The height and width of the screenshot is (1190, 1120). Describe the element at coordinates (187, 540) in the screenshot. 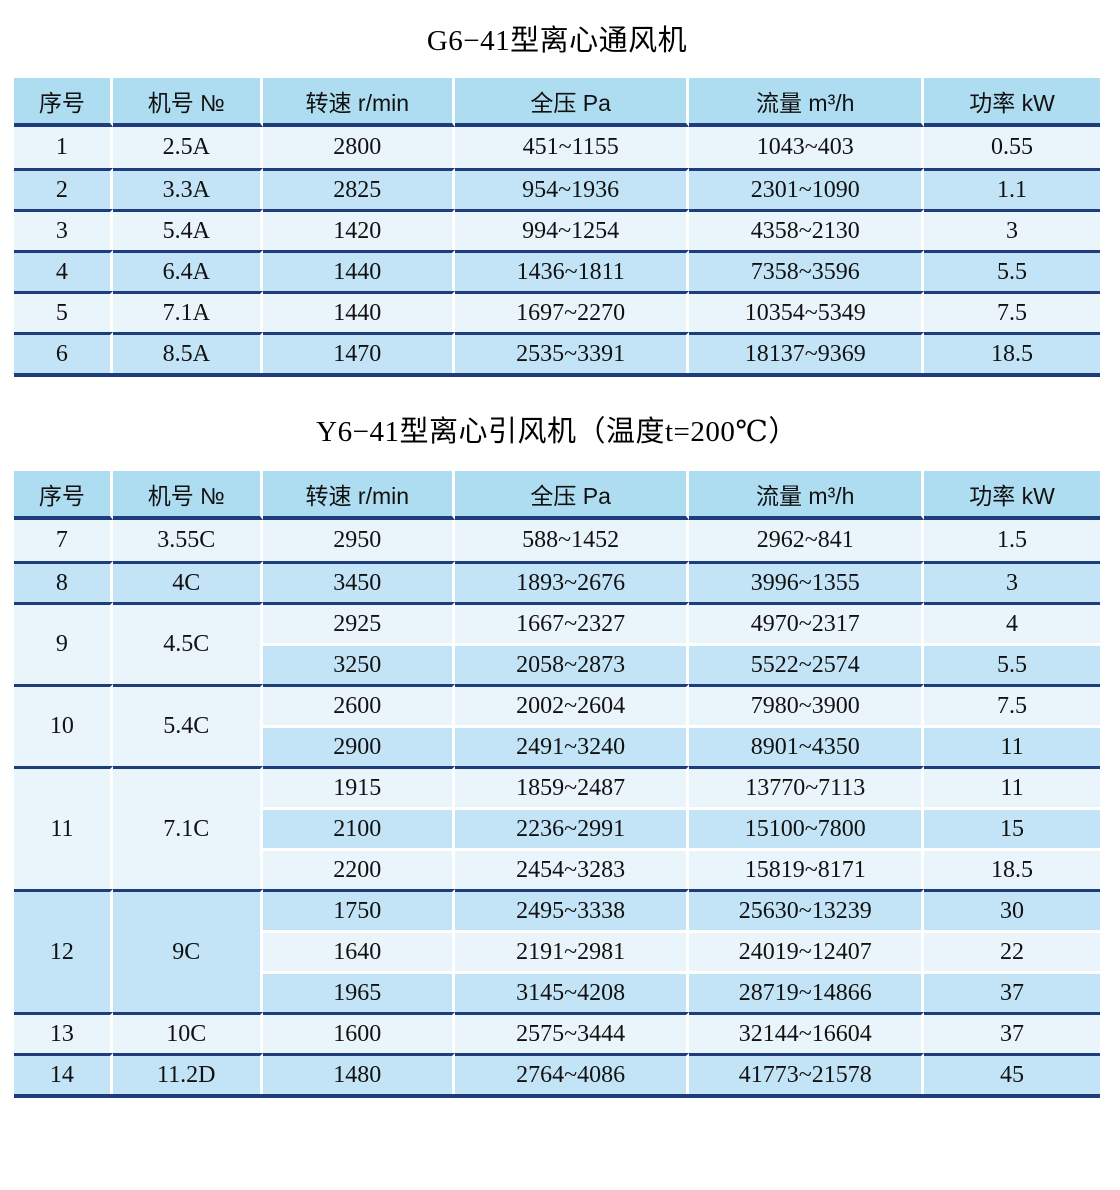

I see `model-cell: 3.55C` at that location.